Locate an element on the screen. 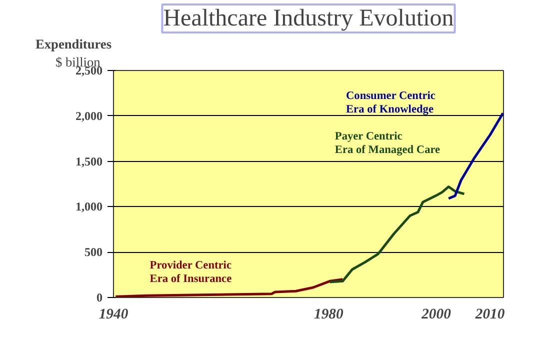 The width and height of the screenshot is (555, 339). x-tick-label: 1940 is located at coordinates (113, 314).